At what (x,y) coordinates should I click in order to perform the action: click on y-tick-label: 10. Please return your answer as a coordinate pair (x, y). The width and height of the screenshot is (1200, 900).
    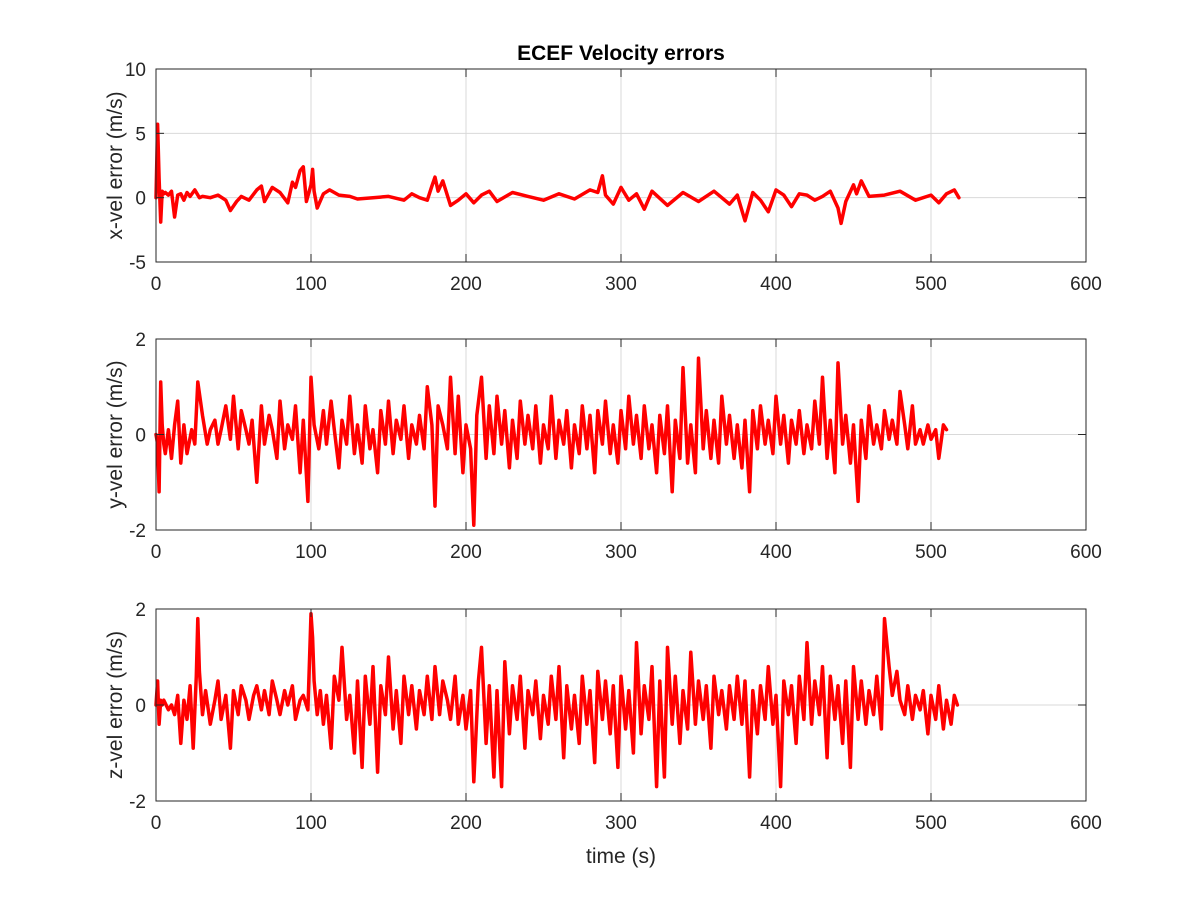
    Looking at the image, I should click on (135, 70).